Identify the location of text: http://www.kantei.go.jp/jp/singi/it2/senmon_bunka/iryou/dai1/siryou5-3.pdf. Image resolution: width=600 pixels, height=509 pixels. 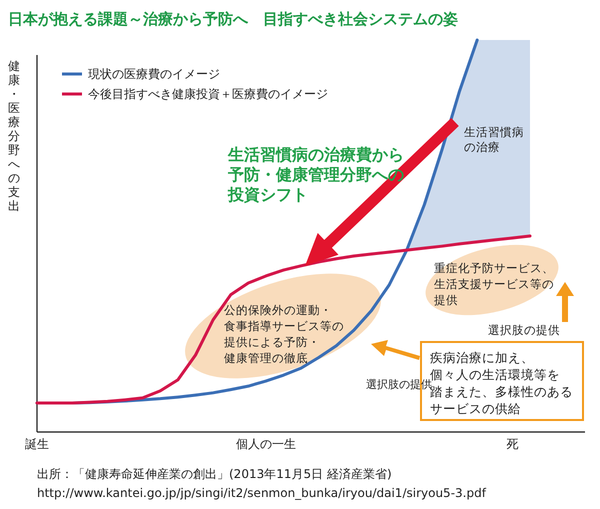
(262, 493).